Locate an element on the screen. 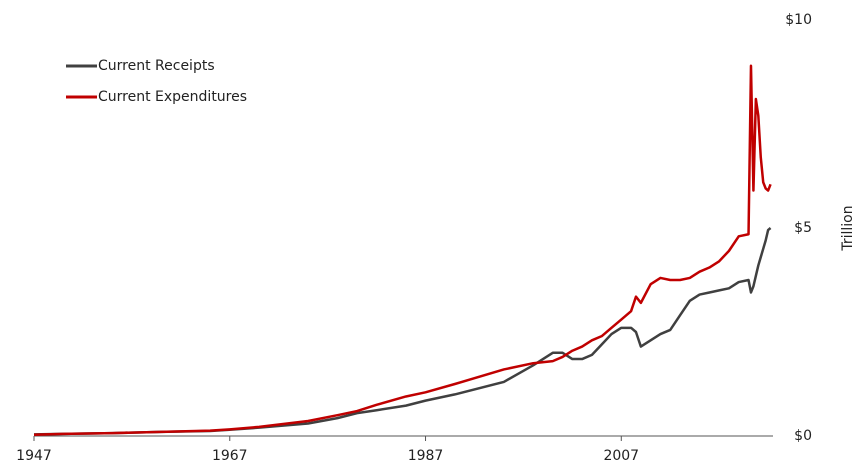 This screenshot has height=468, width=856. x-tick-label: 1947 is located at coordinates (34, 456).